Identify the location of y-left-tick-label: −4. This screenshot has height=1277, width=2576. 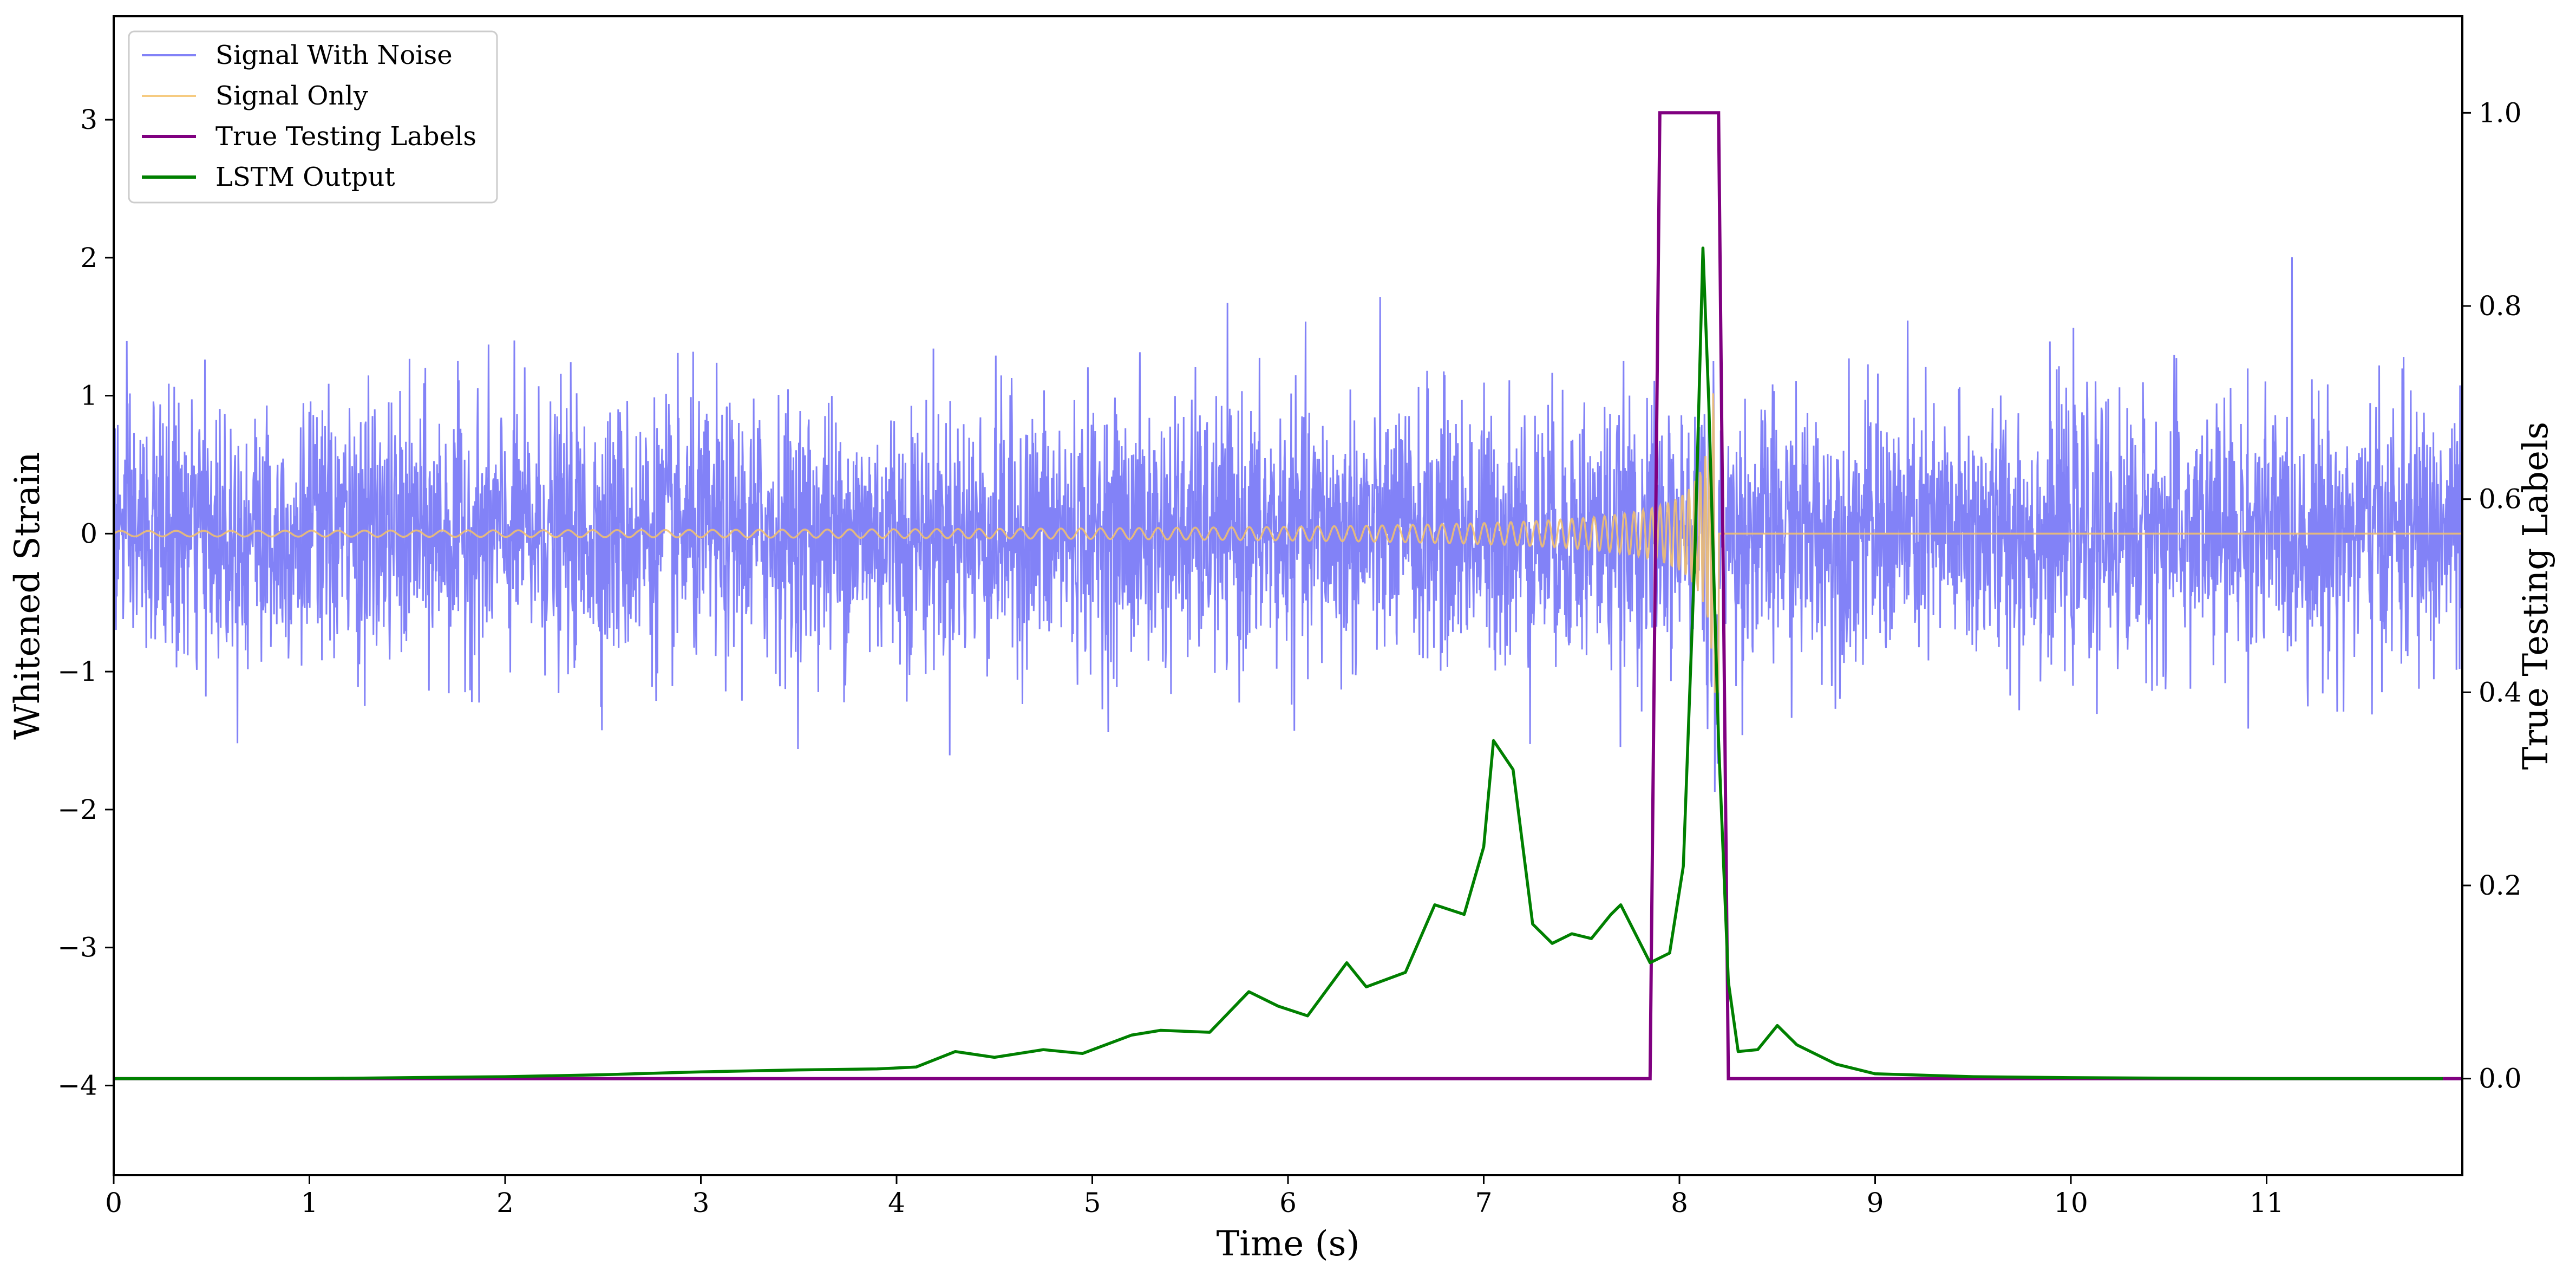
(77, 1085).